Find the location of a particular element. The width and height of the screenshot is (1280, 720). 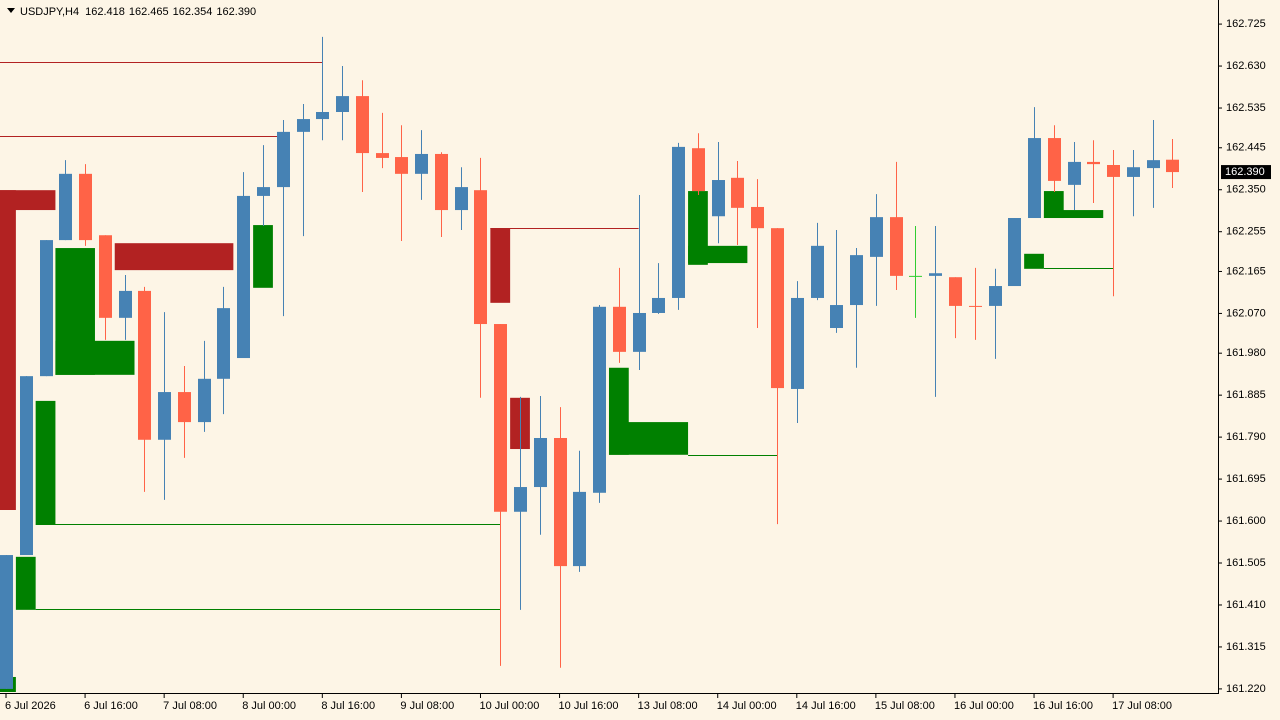

y-tick-label: 162.445 is located at coordinates (1246, 148).